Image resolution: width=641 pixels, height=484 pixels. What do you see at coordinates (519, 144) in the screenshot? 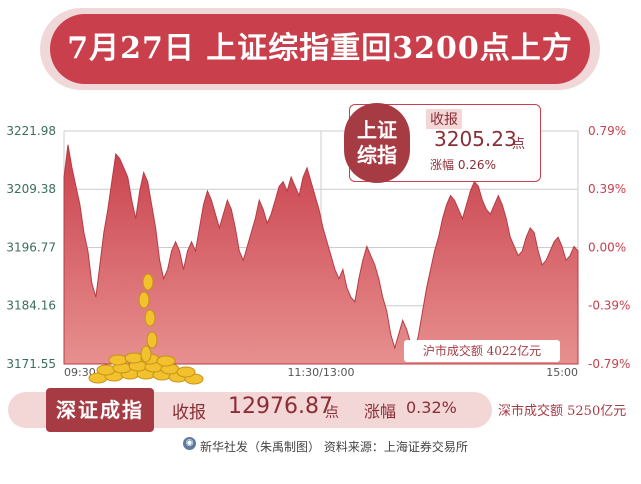
I see `shanghai-close-unit: 点` at bounding box center [519, 144].